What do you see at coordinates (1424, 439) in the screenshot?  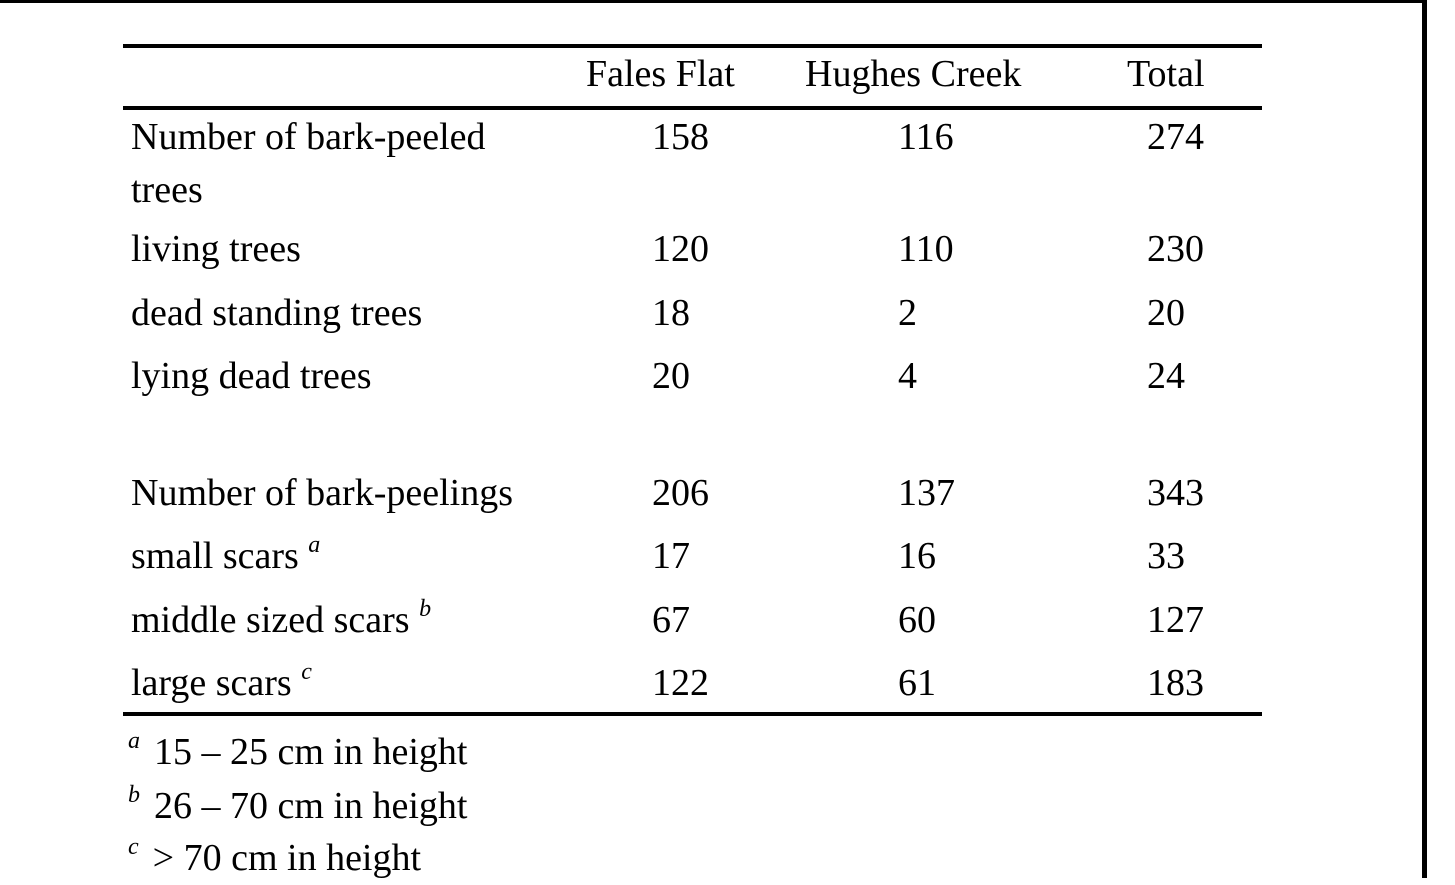 I see `frame-right-border` at bounding box center [1424, 439].